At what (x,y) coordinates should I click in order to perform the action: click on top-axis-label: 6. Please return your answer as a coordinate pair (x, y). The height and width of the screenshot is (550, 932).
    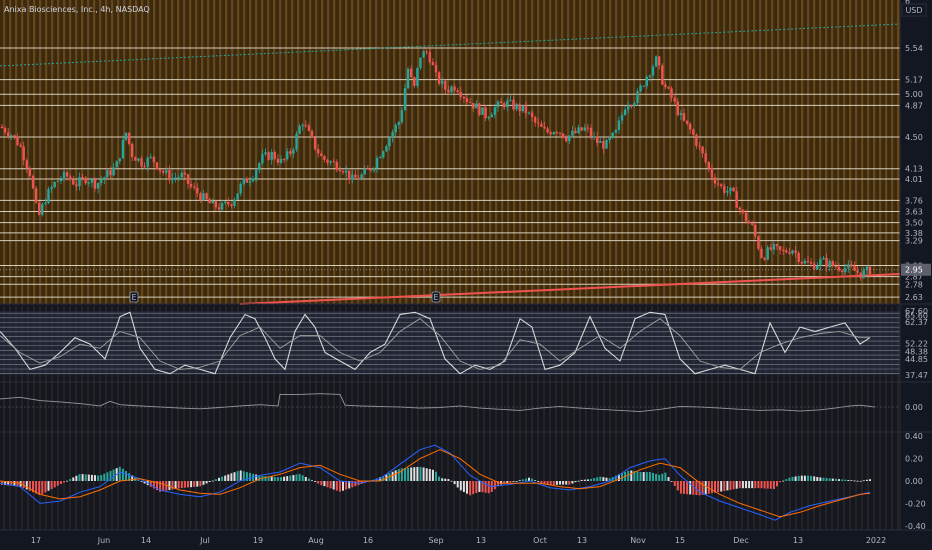
    Looking at the image, I should click on (907, 3).